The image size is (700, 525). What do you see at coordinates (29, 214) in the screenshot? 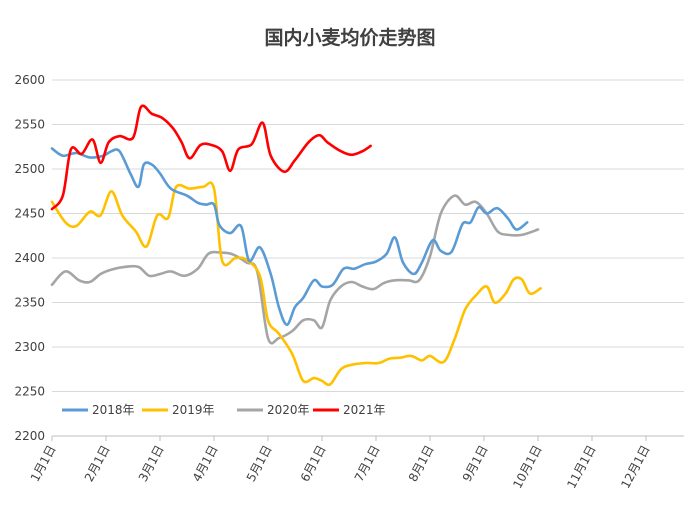
I see `y-tick-label: 2450` at bounding box center [29, 214].